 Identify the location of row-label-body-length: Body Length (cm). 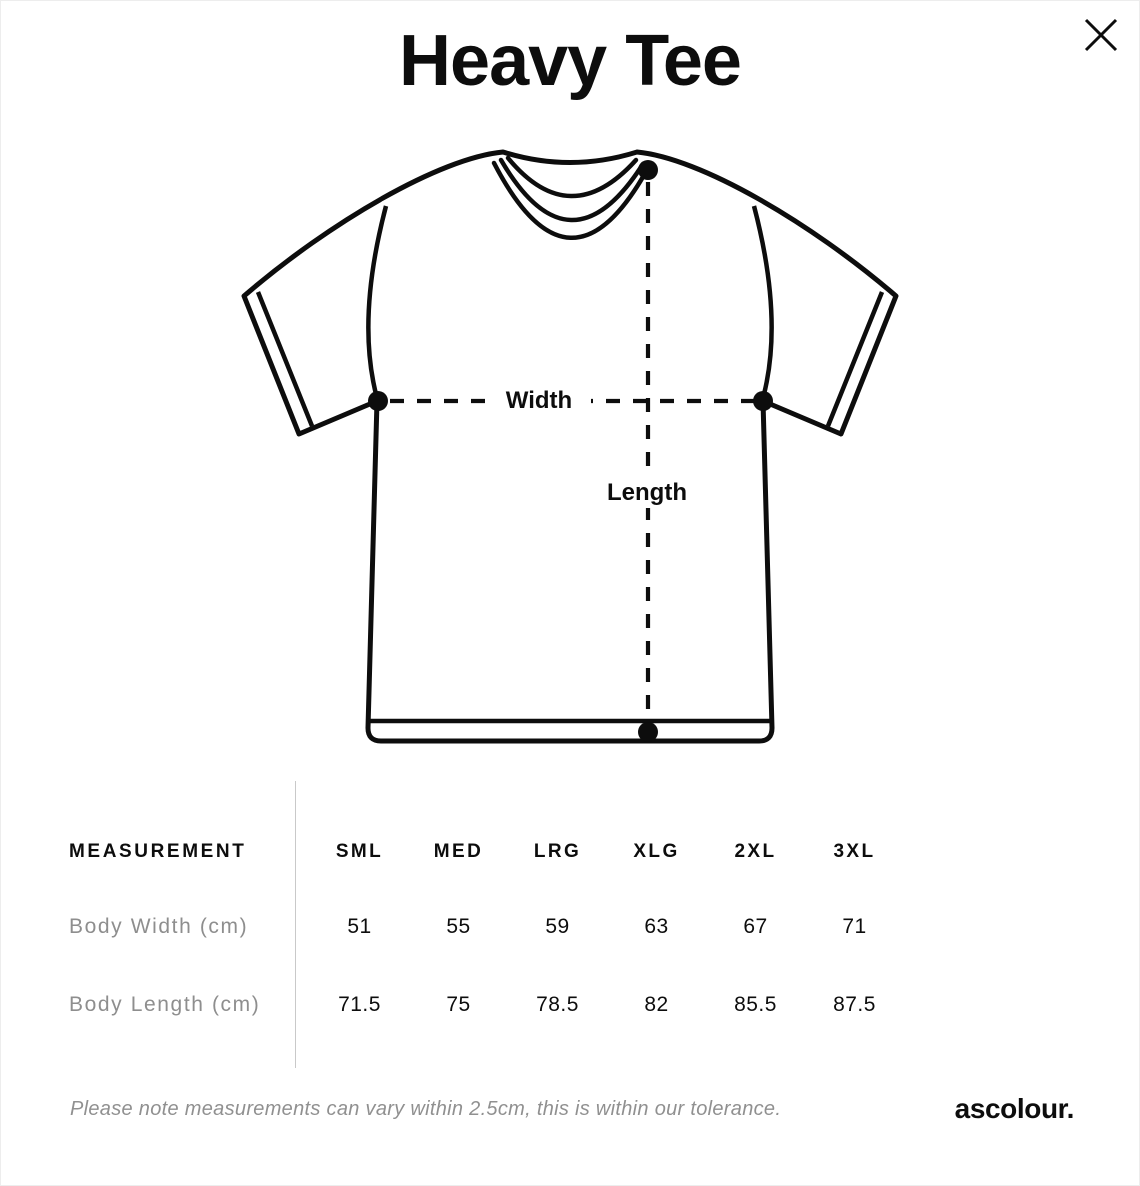
(165, 1004).